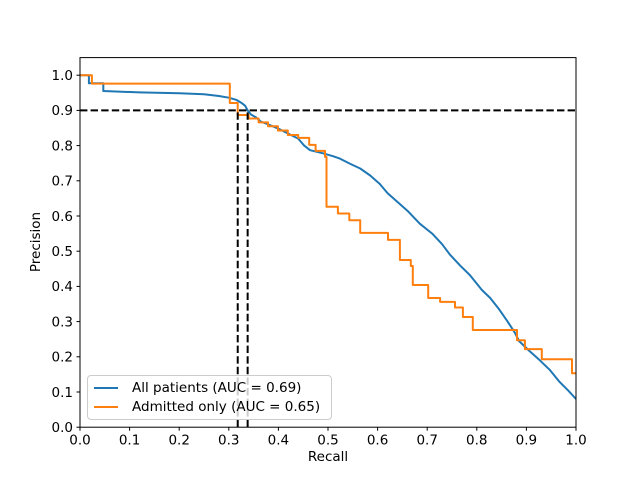 The width and height of the screenshot is (640, 480). I want to click on y-tick-label: 0.2, so click(62, 358).